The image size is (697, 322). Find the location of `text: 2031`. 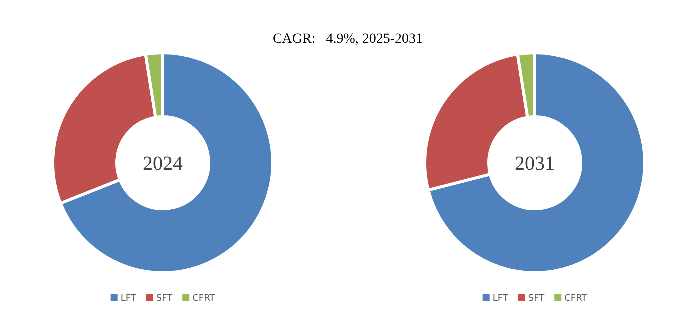

text: 2031 is located at coordinates (535, 164).